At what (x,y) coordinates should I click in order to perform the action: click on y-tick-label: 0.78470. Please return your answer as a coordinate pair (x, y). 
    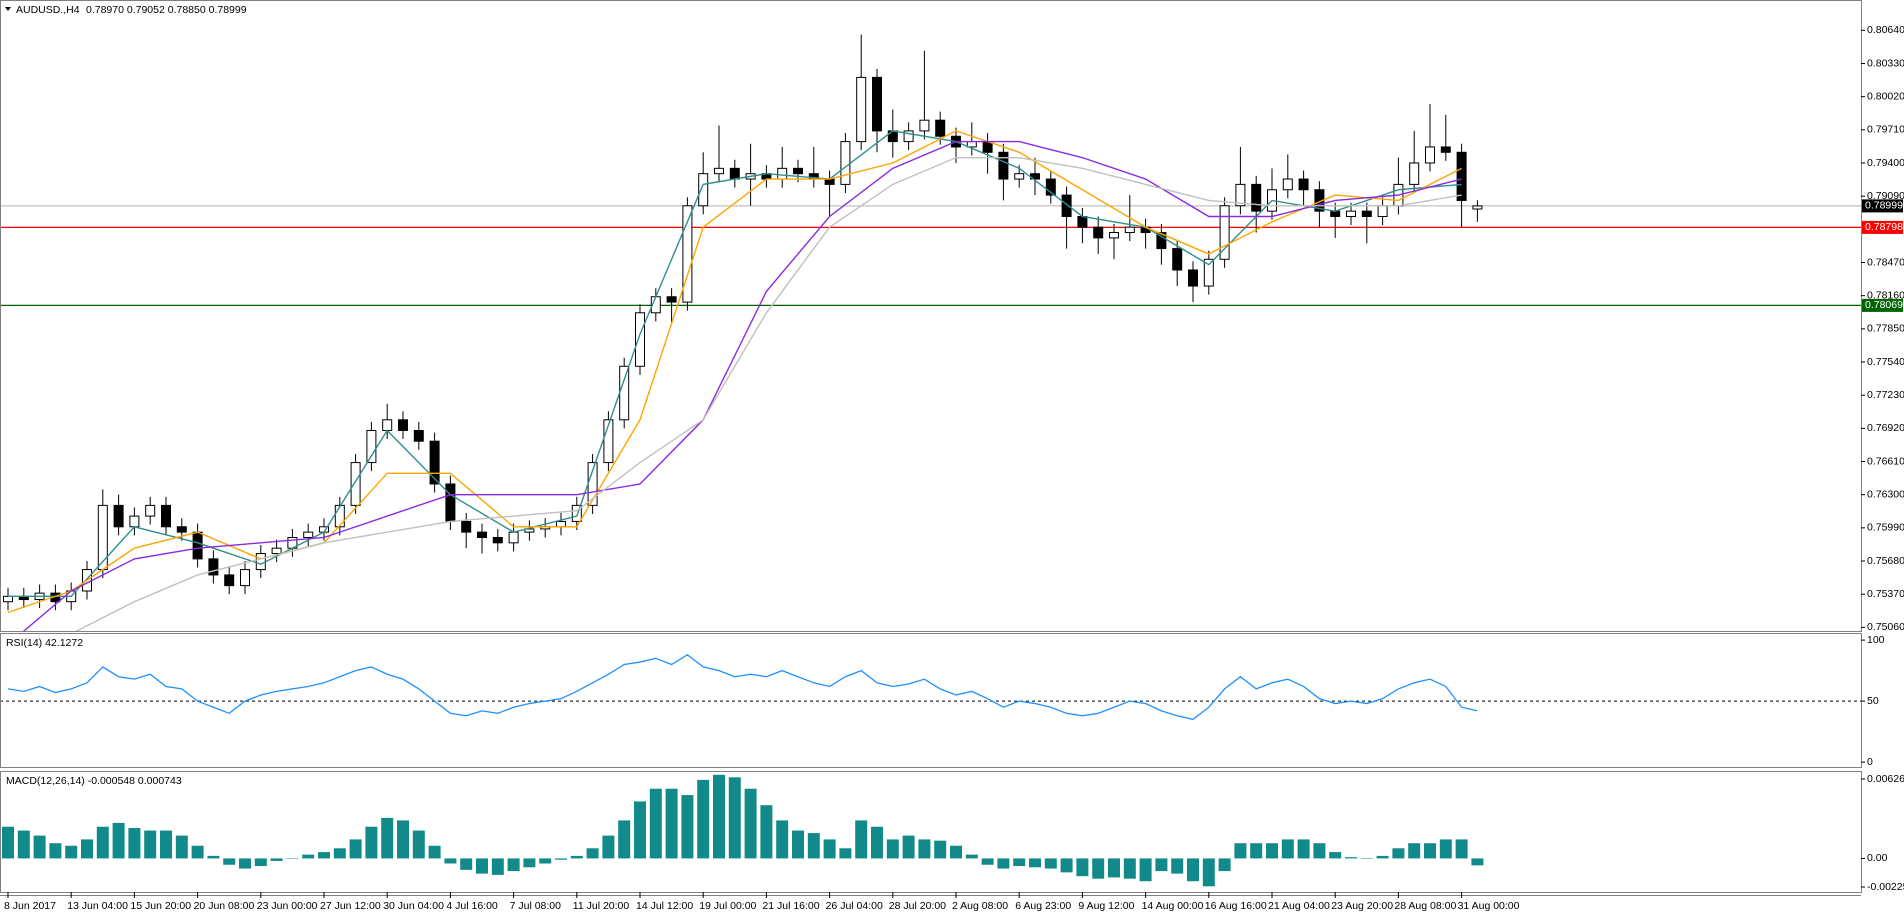
    Looking at the image, I should click on (1885, 262).